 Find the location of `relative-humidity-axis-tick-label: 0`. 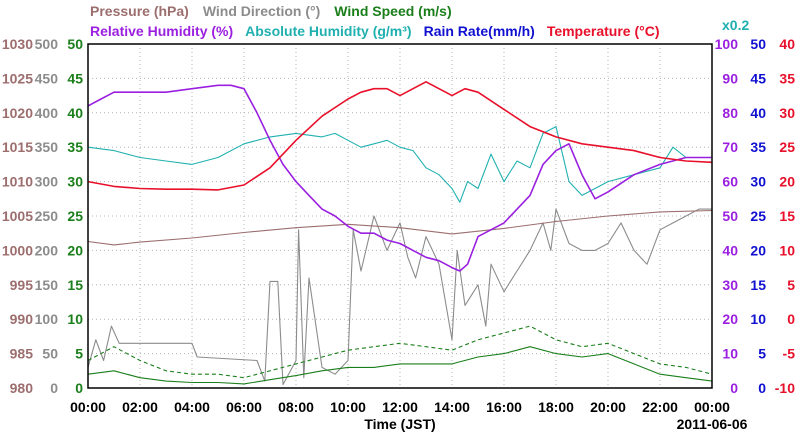

relative-humidity-axis-tick-label: 0 is located at coordinates (734, 388).